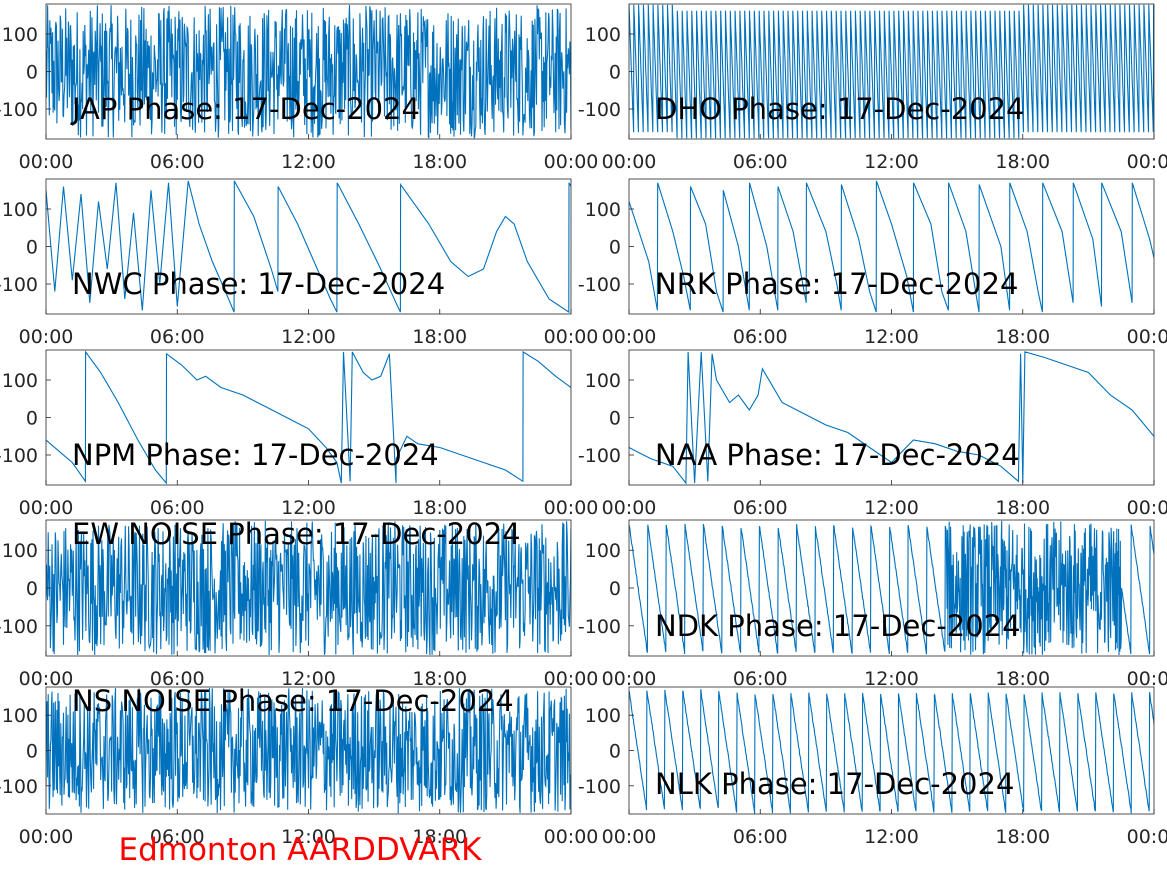 This screenshot has width=1167, height=875. Describe the element at coordinates (255, 455) in the screenshot. I see `panel-title: NPM Phase: 17-Dec-2024` at that location.